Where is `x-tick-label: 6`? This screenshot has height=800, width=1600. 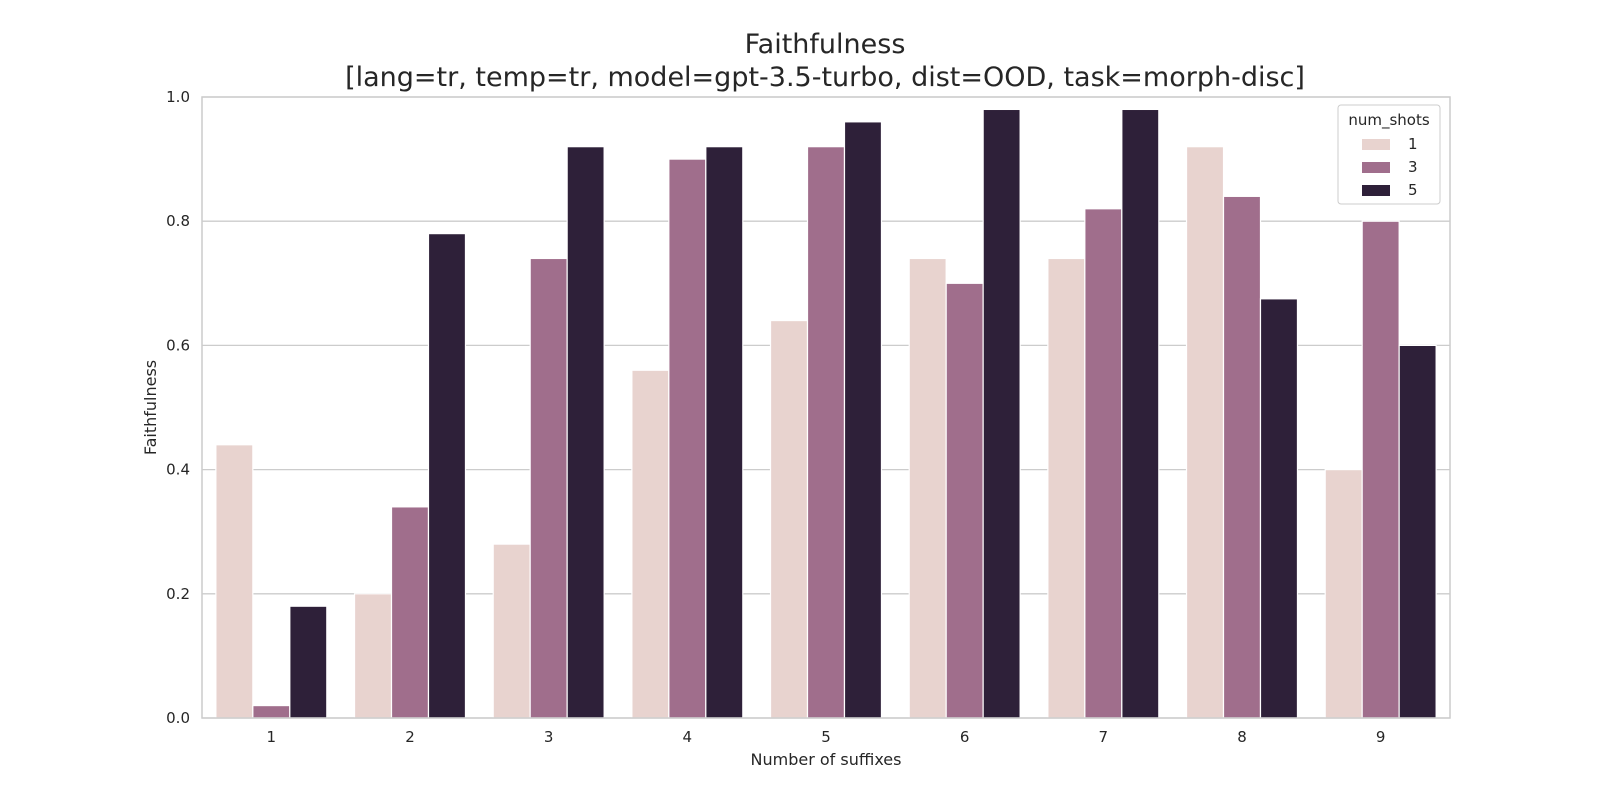
x-tick-label: 6 is located at coordinates (965, 737).